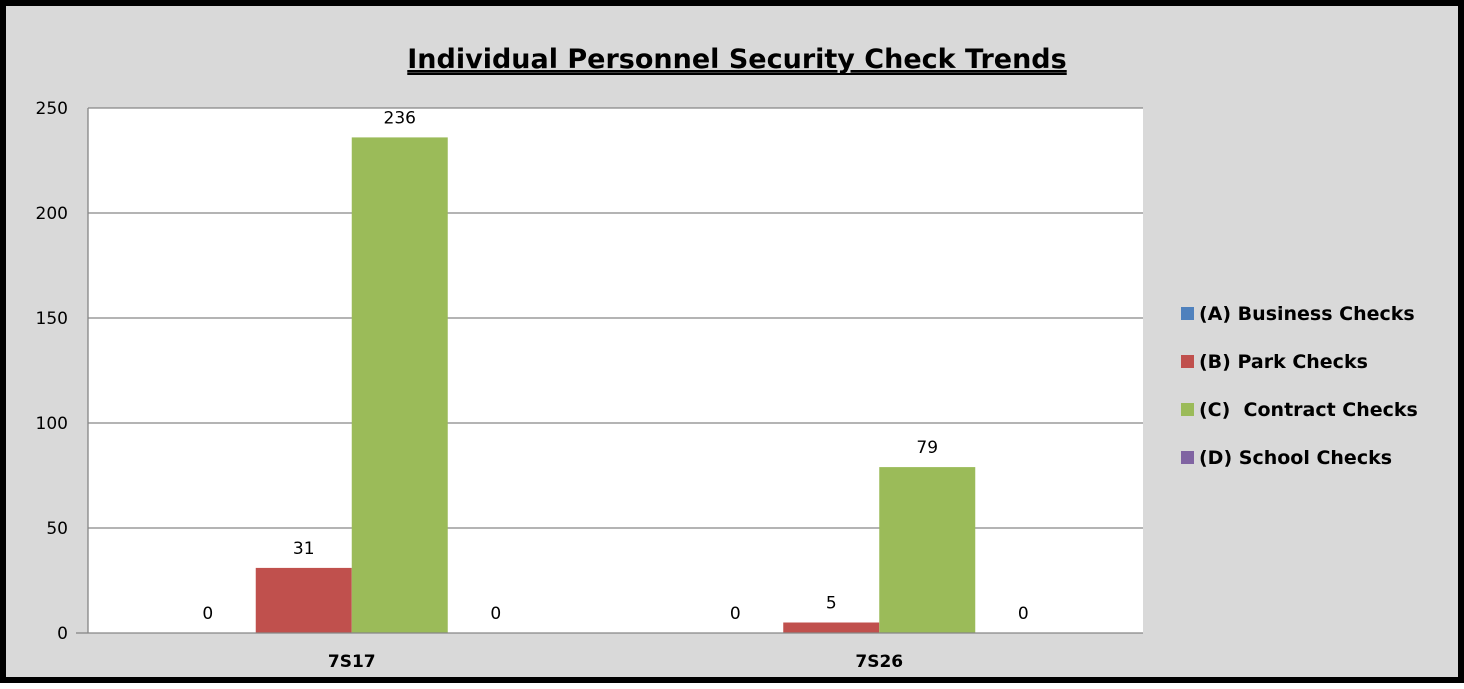 This screenshot has width=1464, height=689. What do you see at coordinates (62, 634) in the screenshot?
I see `y-tick-label: 0` at bounding box center [62, 634].